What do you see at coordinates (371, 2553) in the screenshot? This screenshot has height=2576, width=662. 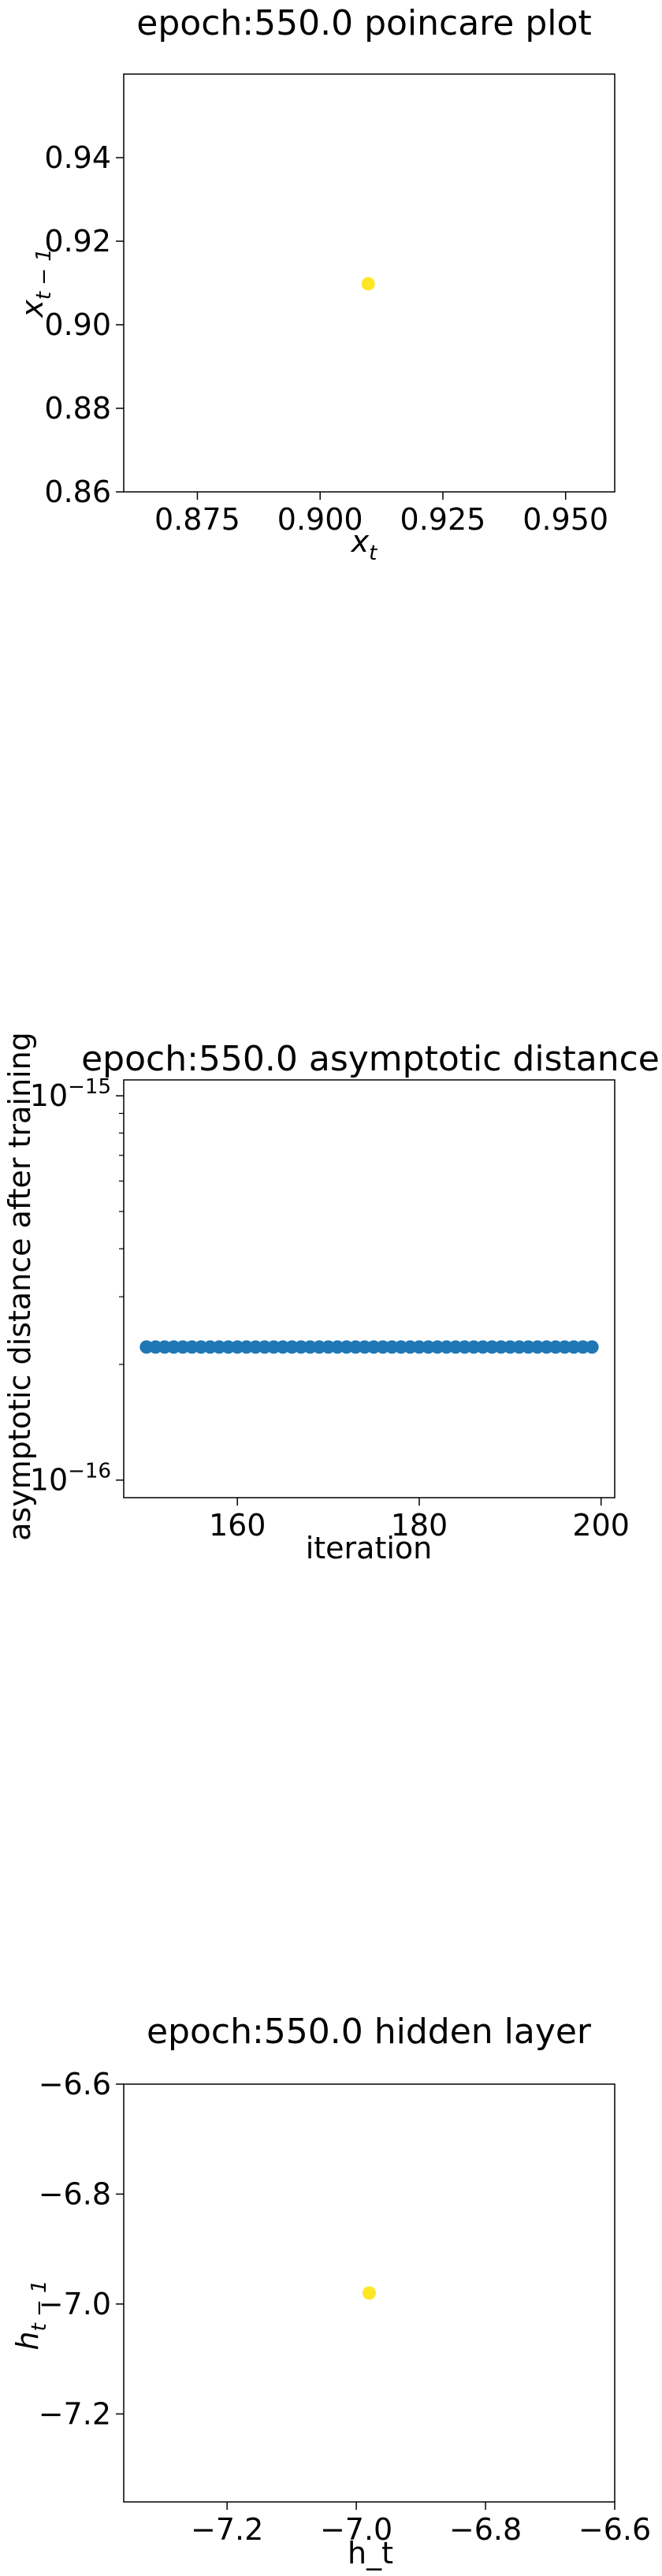 I see `x-axis-label: h_t` at bounding box center [371, 2553].